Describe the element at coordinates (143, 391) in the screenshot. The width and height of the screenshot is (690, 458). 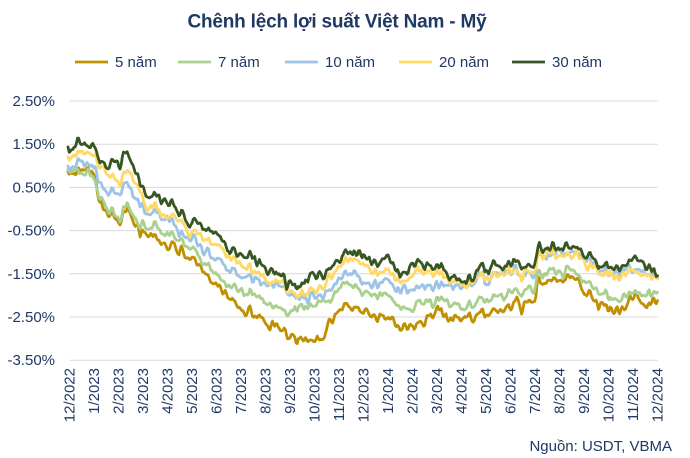
I see `svg-text: 3/2023` at that location.